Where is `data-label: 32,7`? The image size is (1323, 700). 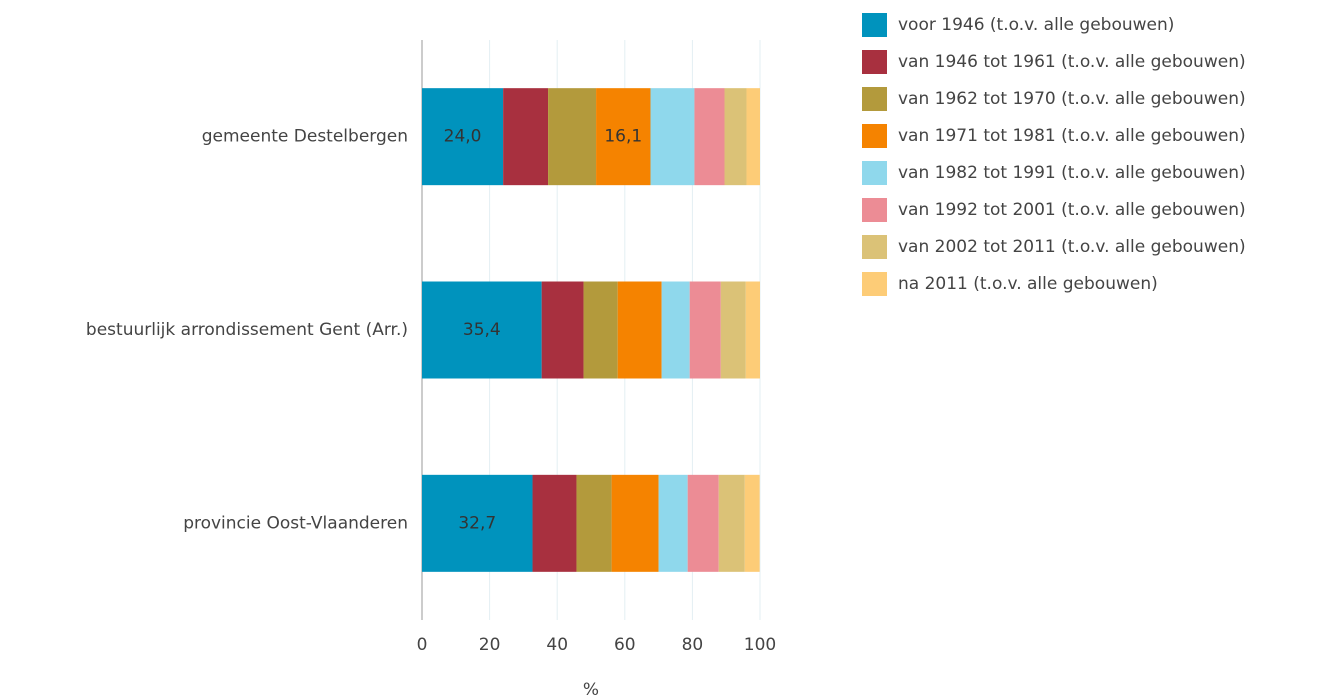 data-label: 32,7 is located at coordinates (477, 523).